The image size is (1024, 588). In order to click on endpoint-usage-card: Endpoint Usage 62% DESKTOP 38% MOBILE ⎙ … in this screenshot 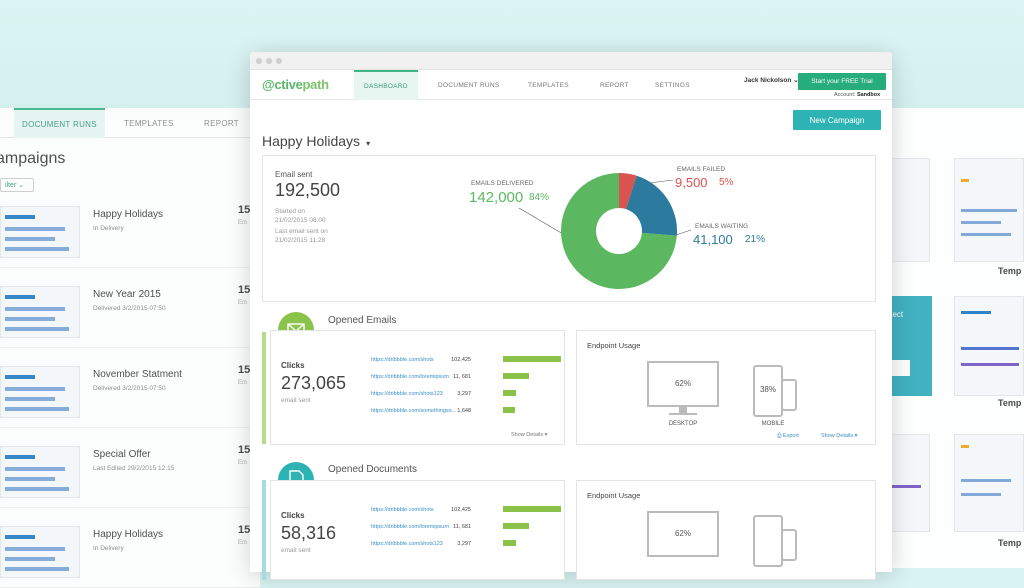, I will do `click(726, 387)`.